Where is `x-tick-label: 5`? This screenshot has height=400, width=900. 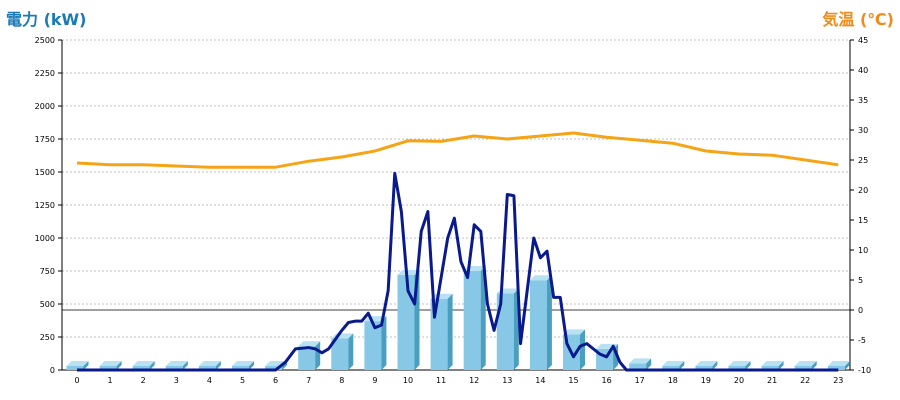
x-tick-label: 5 is located at coordinates (242, 380).